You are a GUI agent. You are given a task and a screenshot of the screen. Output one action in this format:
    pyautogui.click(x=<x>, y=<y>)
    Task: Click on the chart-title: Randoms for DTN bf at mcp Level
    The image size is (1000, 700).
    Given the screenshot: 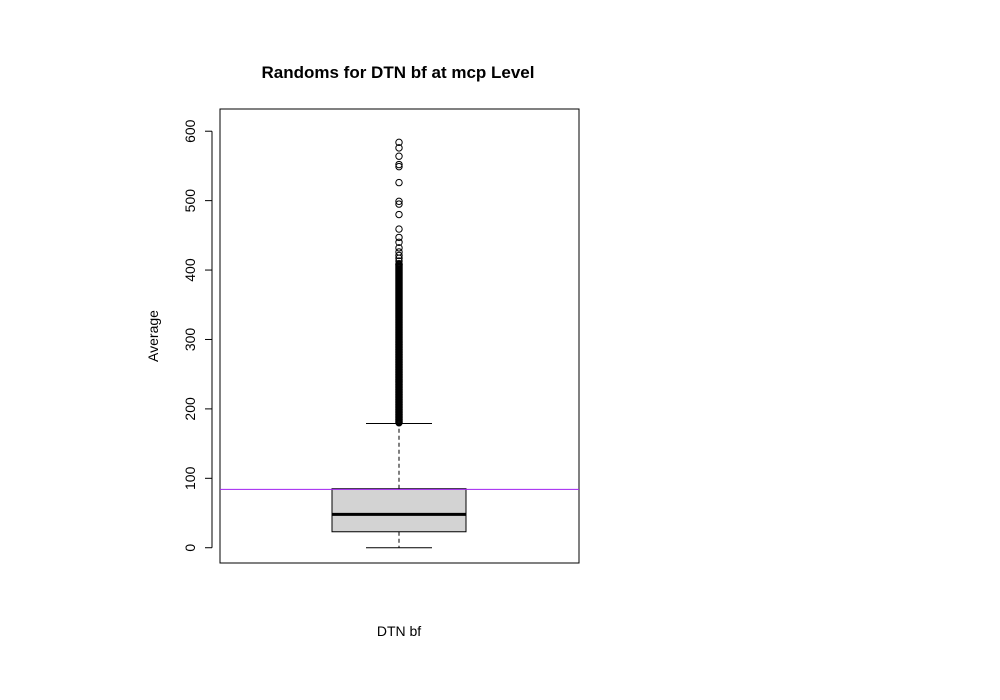 What is the action you would take?
    pyautogui.click(x=398, y=72)
    